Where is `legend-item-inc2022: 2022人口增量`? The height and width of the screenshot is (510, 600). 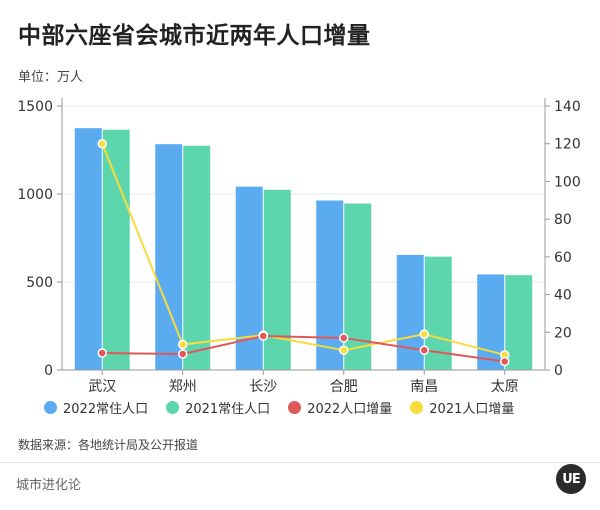
legend-item-inc2022: 2022人口增量 is located at coordinates (340, 407).